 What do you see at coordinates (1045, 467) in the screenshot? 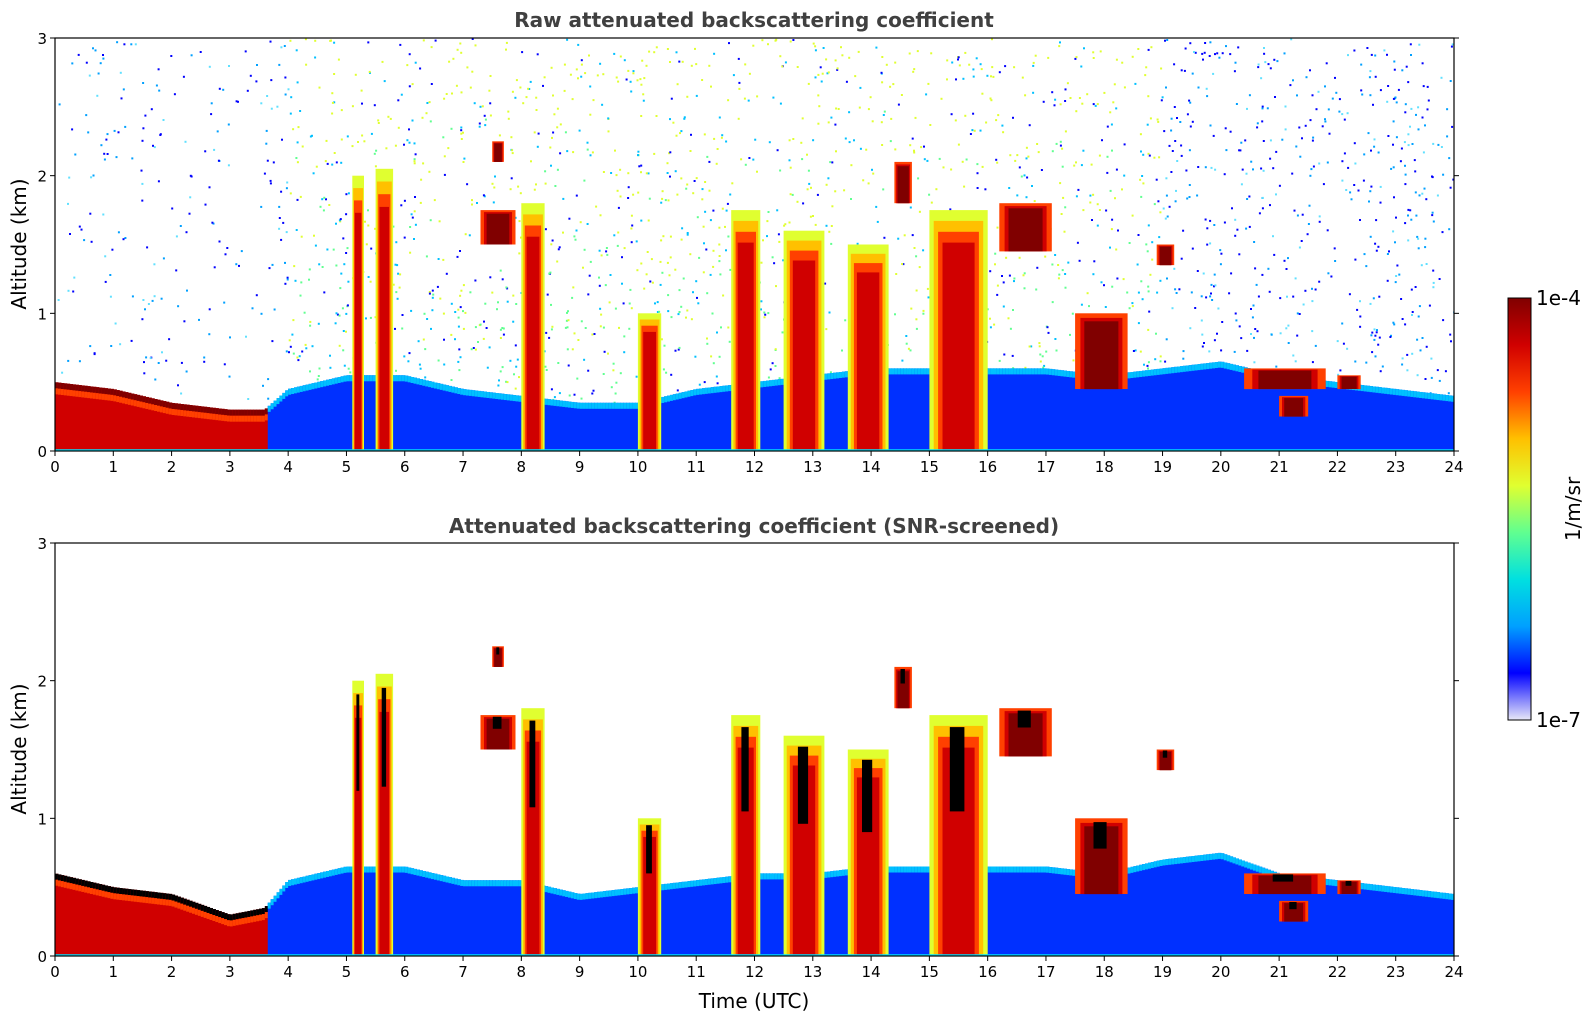
I see `x-tick-label: 17` at bounding box center [1045, 467].